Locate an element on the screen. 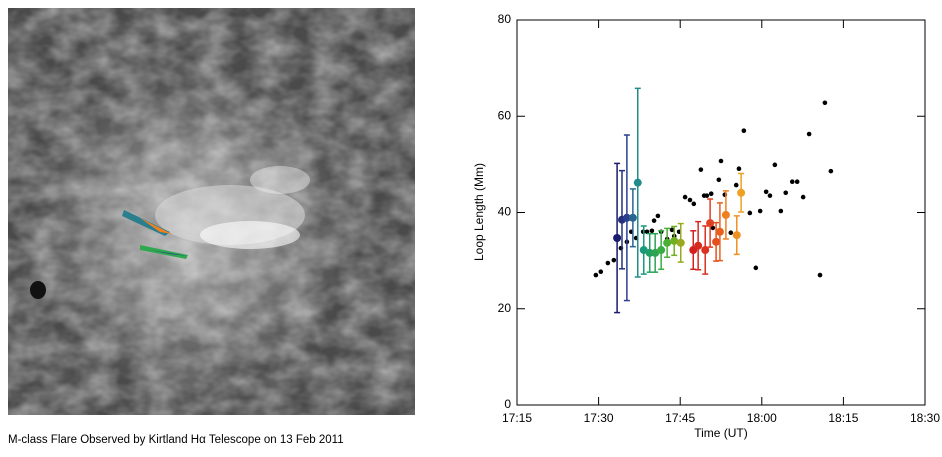 The width and height of the screenshot is (942, 457). y-tick-label: 80 is located at coordinates (505, 19).